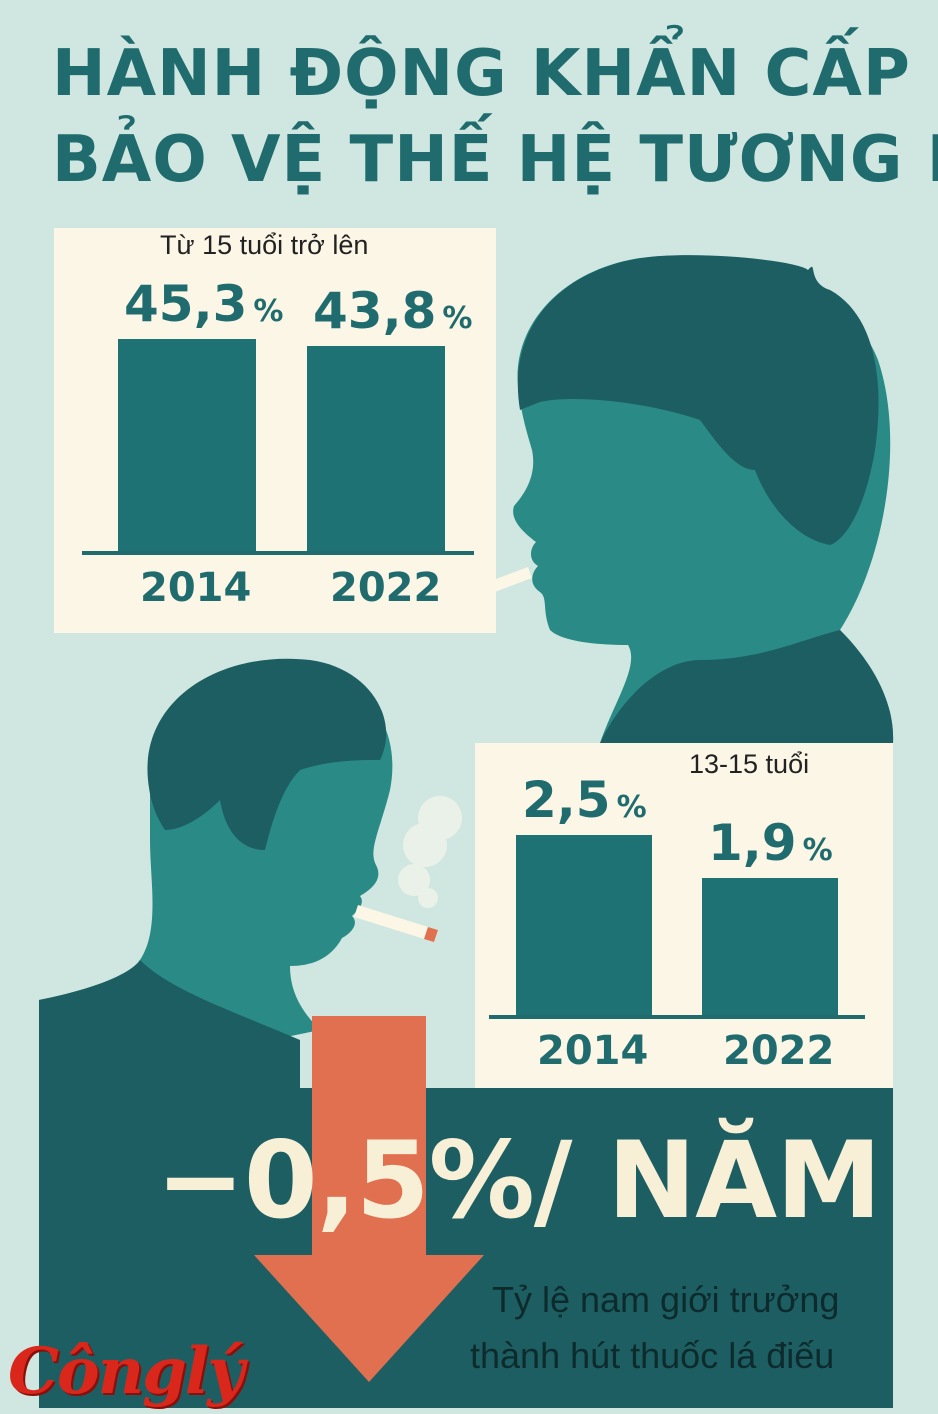 Image resolution: width=938 pixels, height=1414 pixels. I want to click on page-title-line2: BẢO VỆ THẾ HỆ TƯƠNG LAI, so click(495, 160).